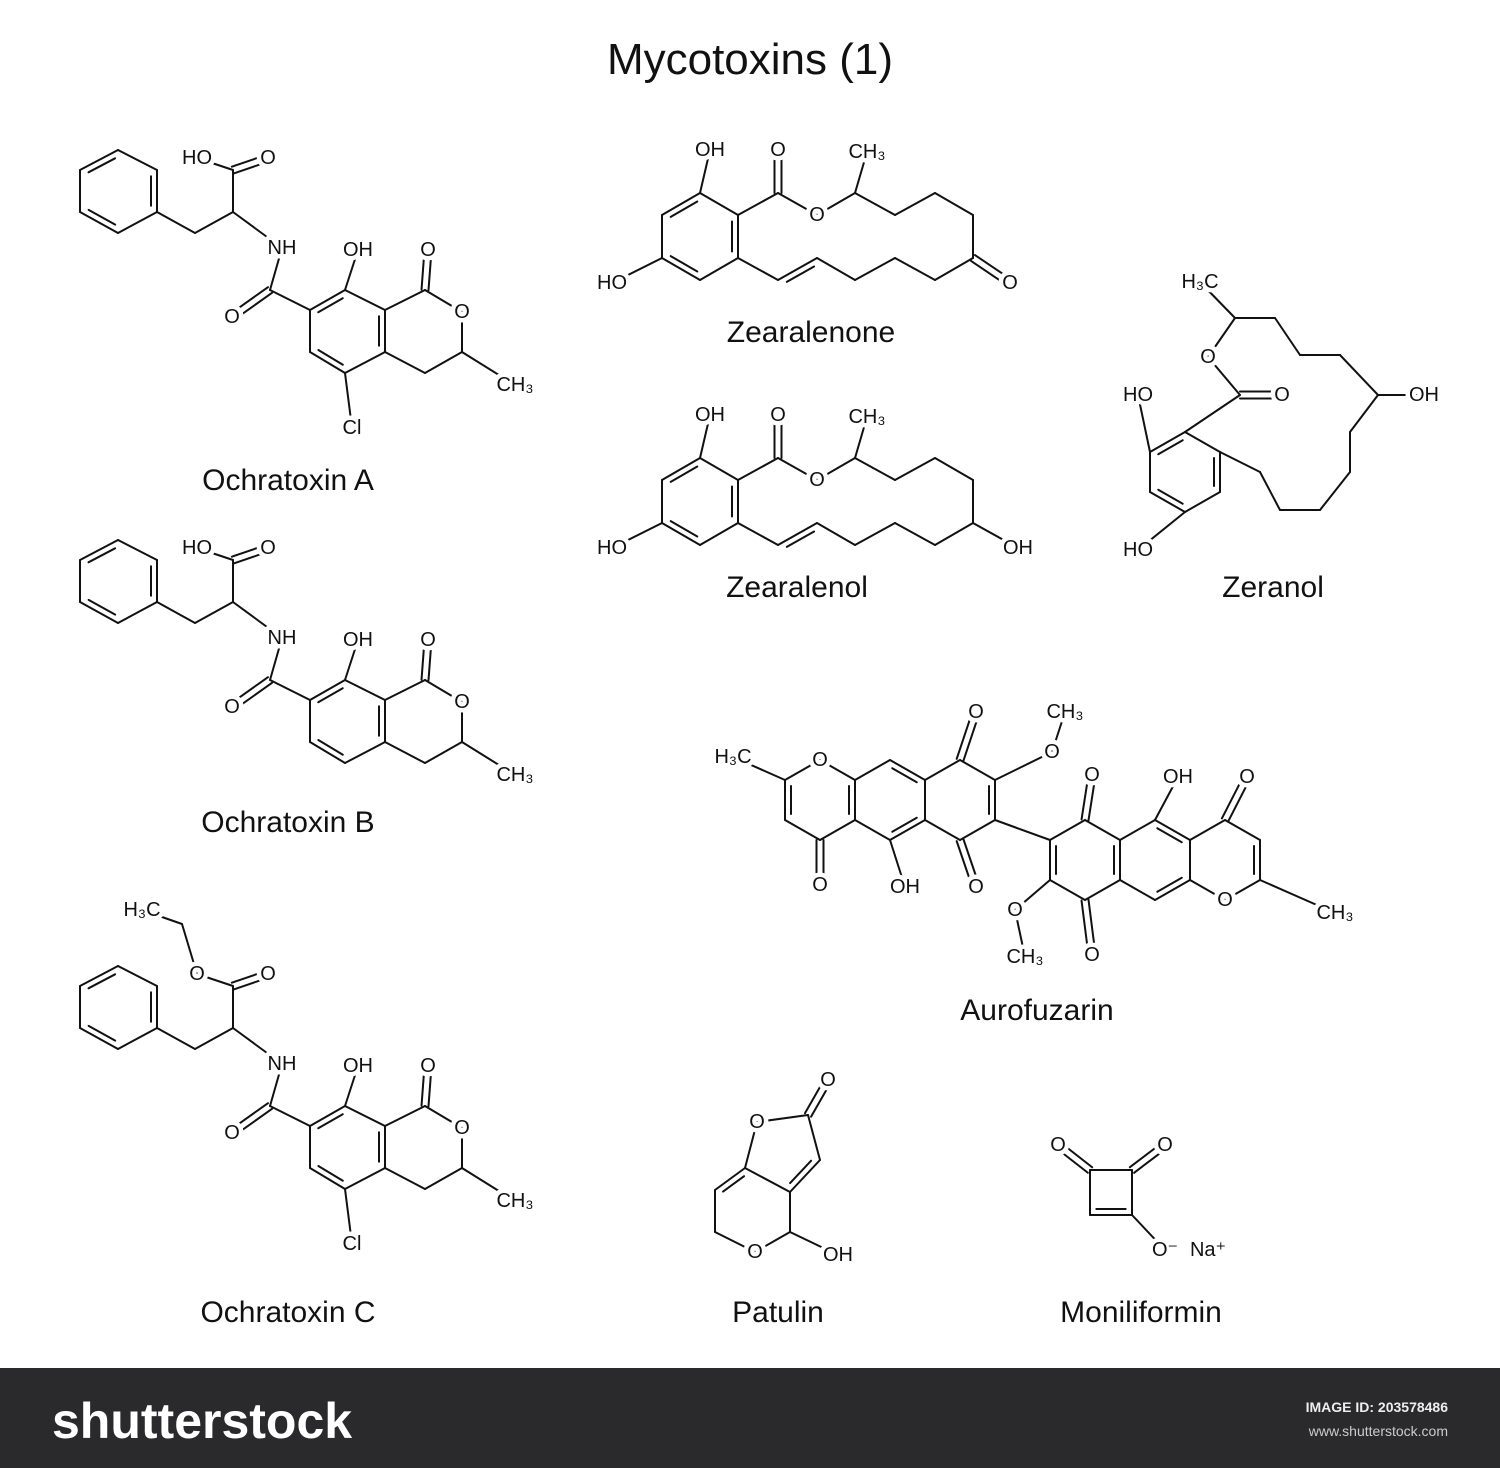  What do you see at coordinates (288, 480) in the screenshot?
I see `molecule-name: Ochratoxin A` at bounding box center [288, 480].